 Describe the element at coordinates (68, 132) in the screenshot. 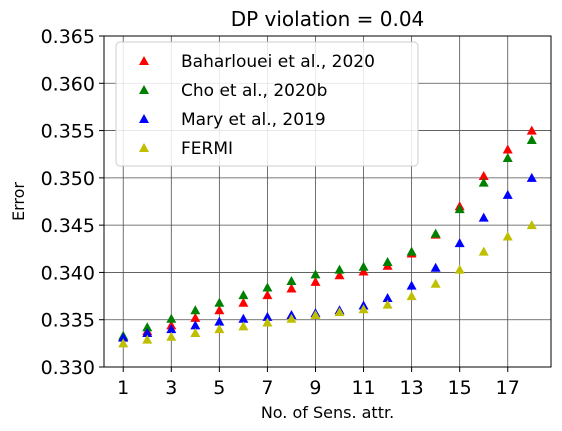

I see `y-tick-label: 0.355` at that location.